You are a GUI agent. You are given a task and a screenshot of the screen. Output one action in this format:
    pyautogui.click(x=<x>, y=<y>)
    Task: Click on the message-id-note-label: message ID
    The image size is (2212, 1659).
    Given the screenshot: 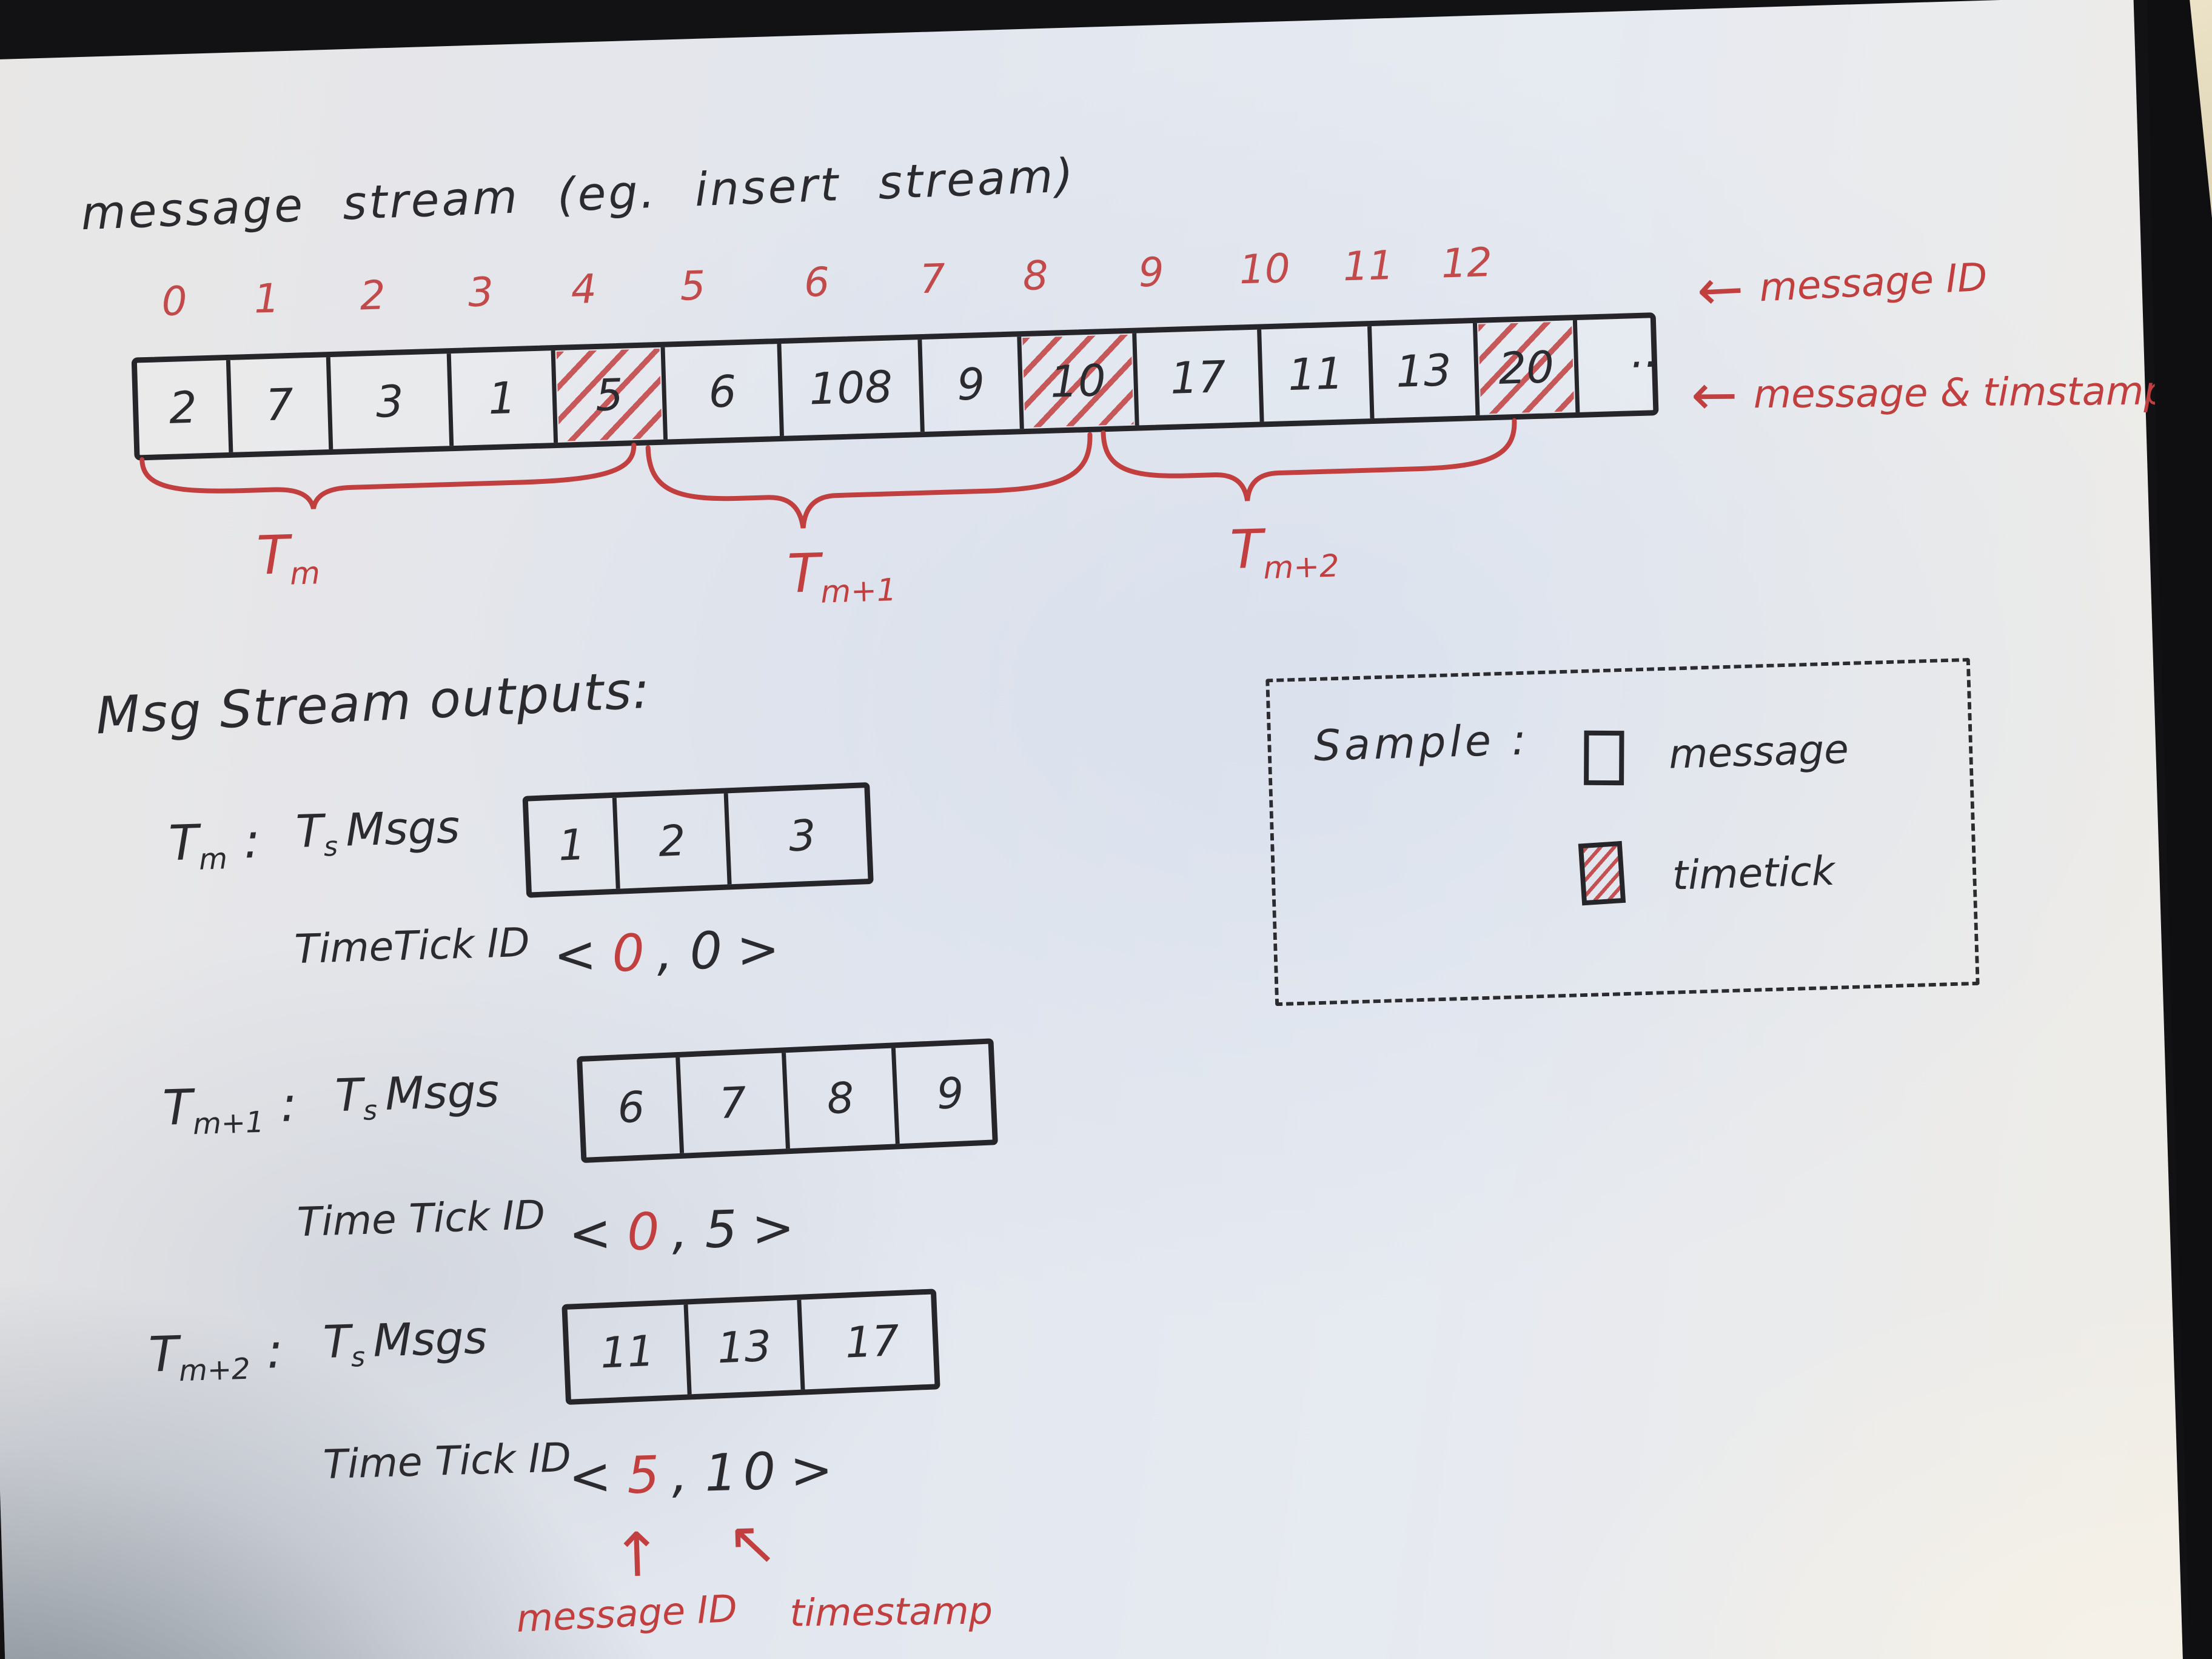 What is the action you would take?
    pyautogui.click(x=1873, y=283)
    